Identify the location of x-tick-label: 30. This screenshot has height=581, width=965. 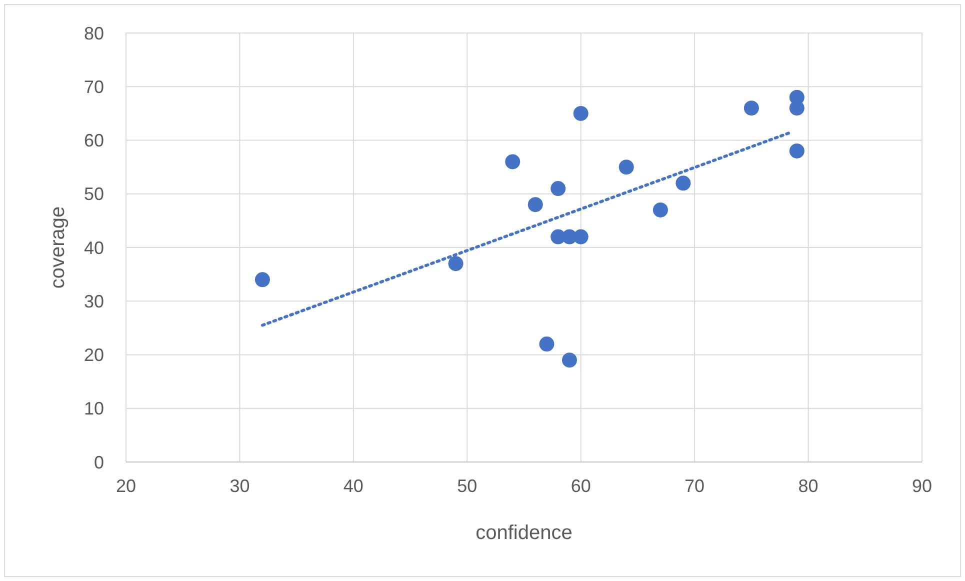
(240, 486).